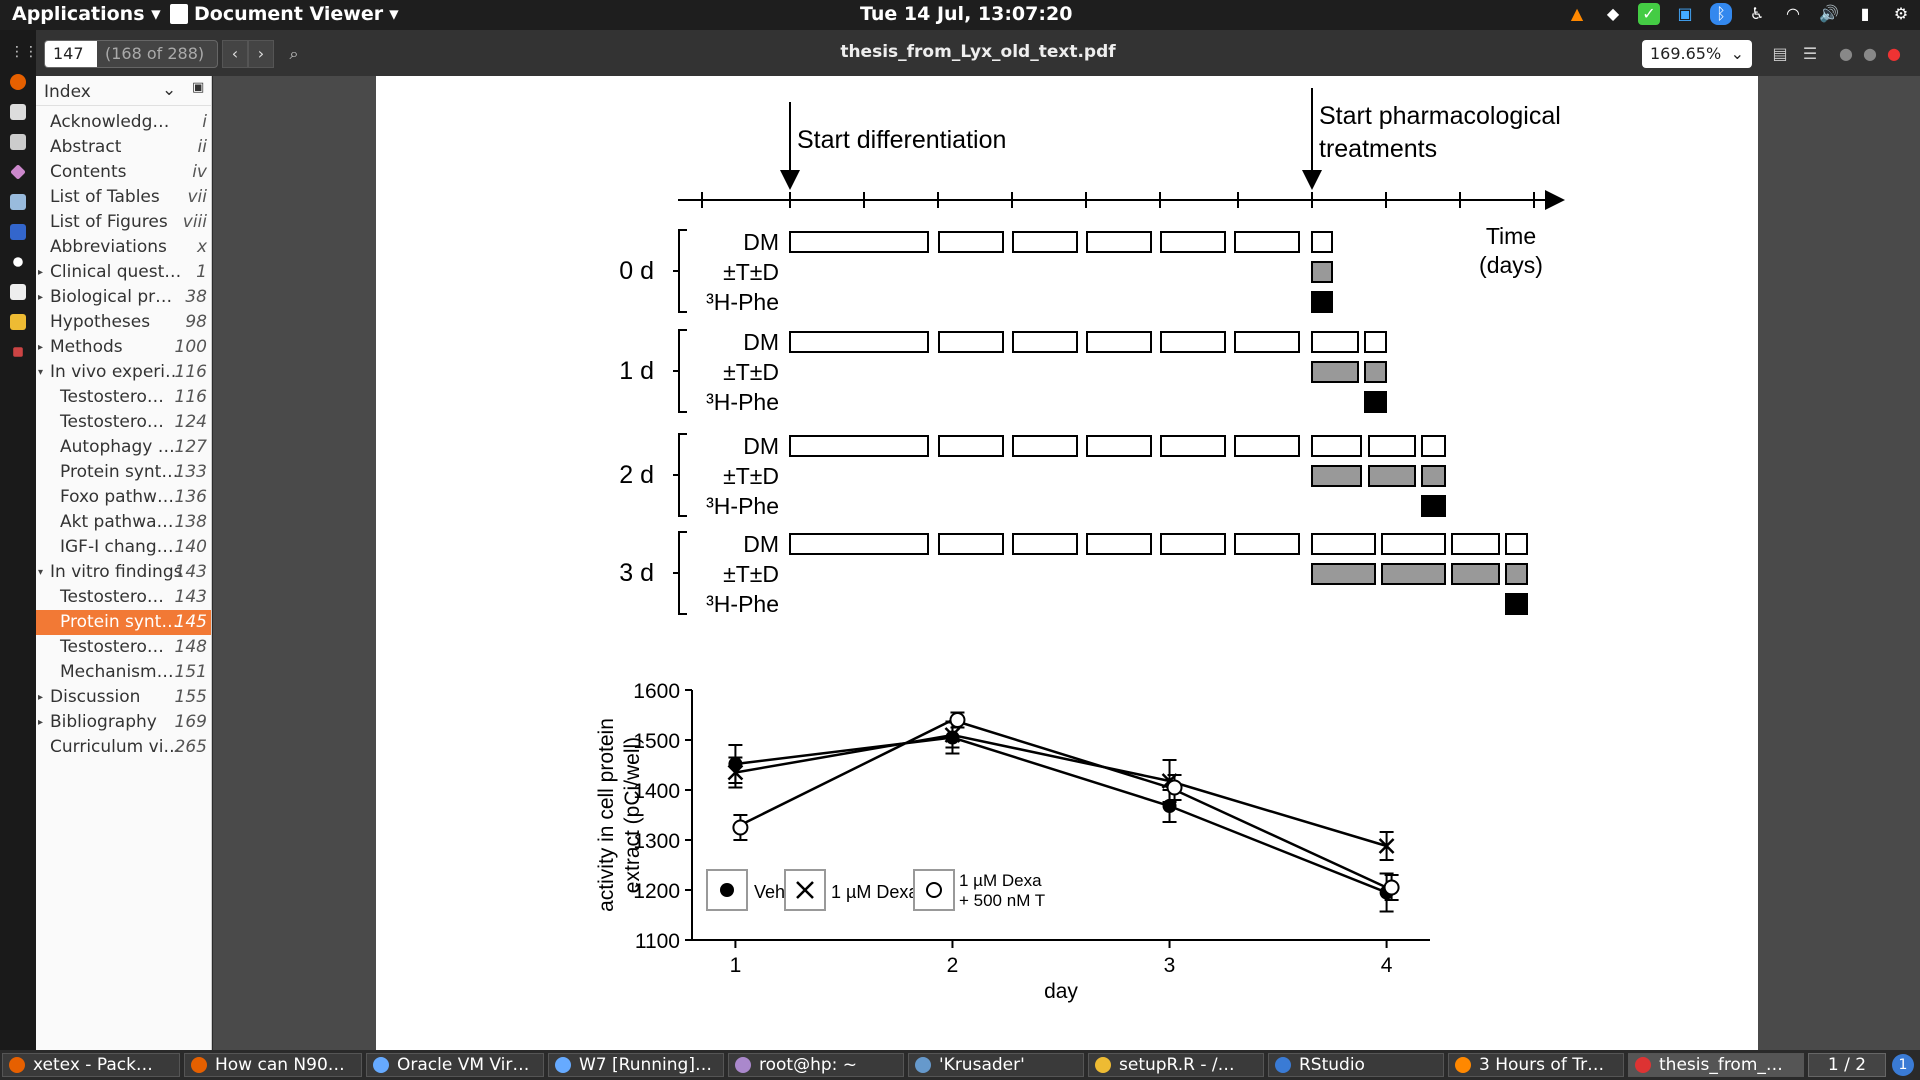  I want to click on index-item: Contents iv, so click(123, 172).